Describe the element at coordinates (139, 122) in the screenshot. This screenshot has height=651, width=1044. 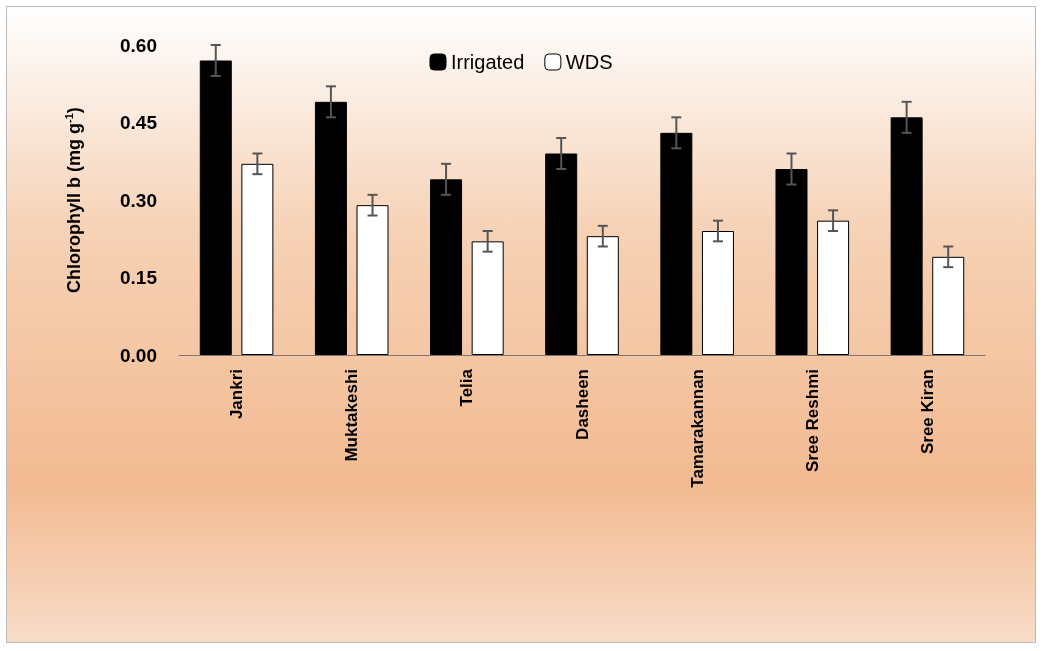
I see `y-tick-label: 0.45` at that location.